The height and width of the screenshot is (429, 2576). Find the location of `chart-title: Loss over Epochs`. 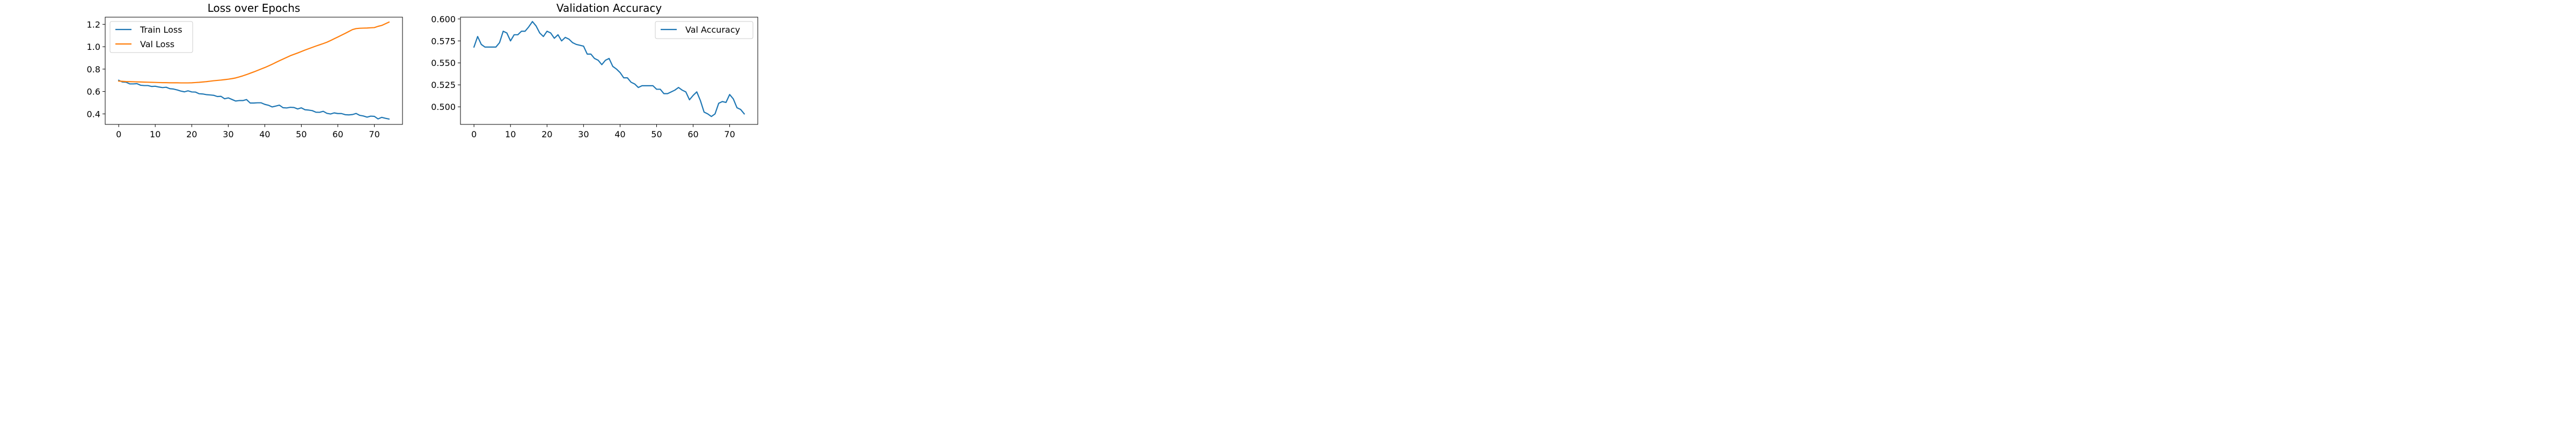

chart-title: Loss over Epochs is located at coordinates (254, 8).